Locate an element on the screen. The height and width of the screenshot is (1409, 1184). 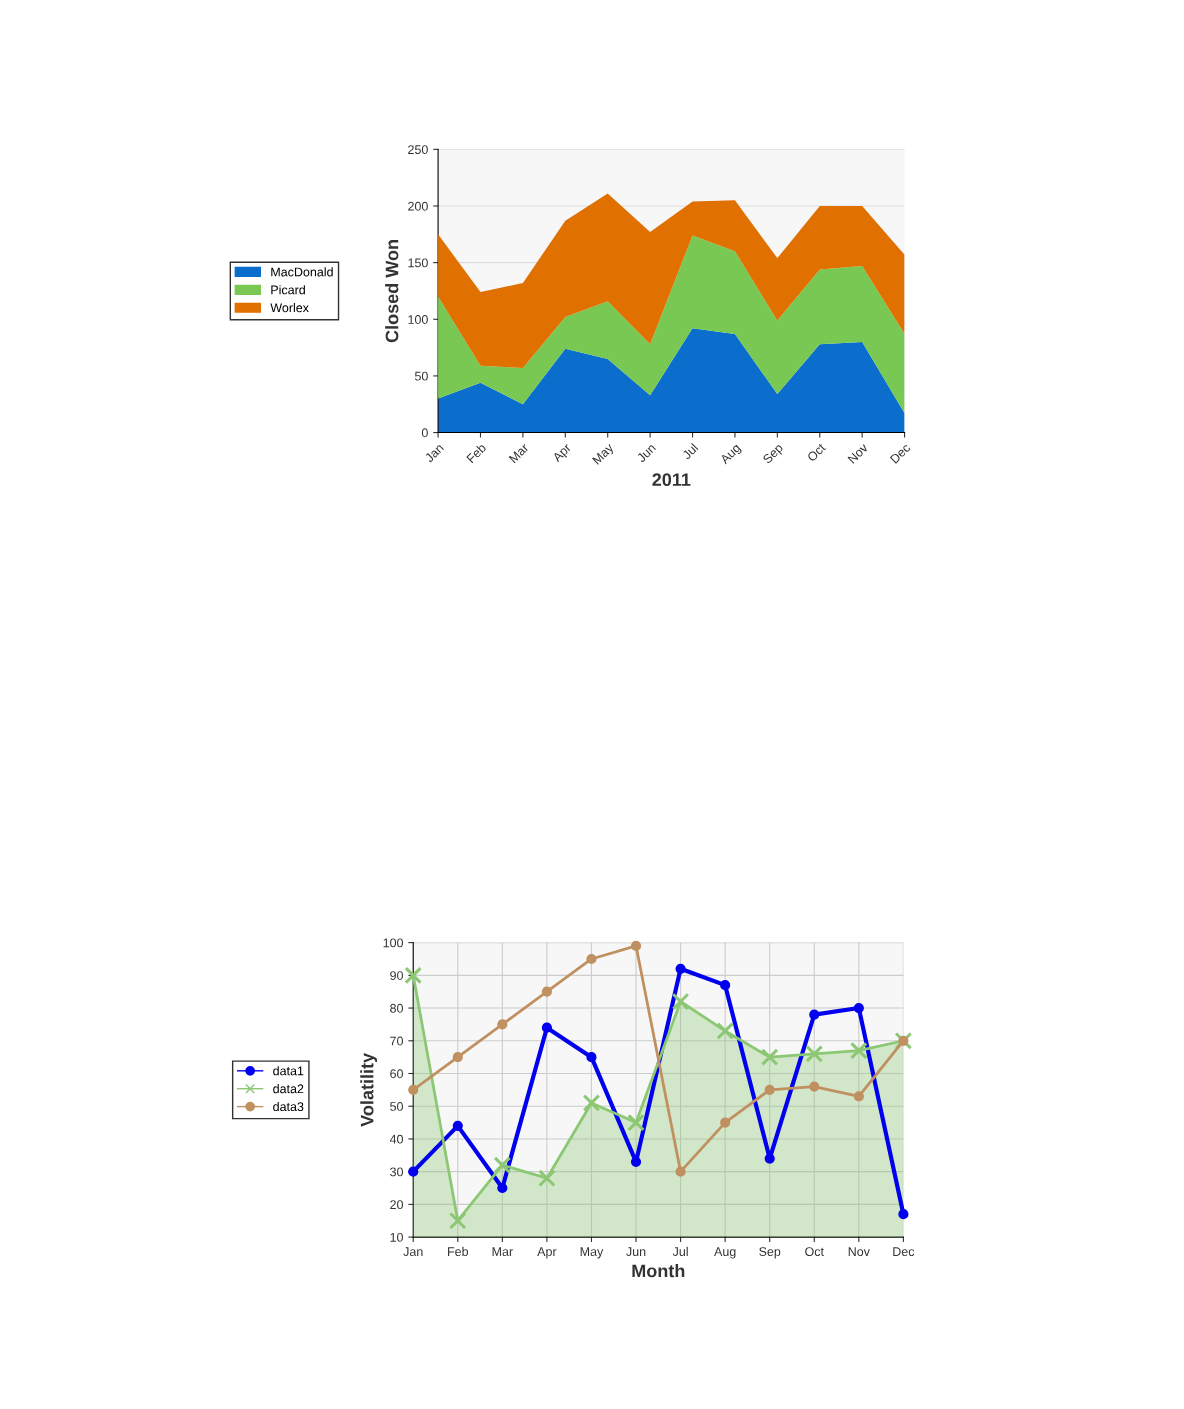
y-axis-title: Closed Won is located at coordinates (392, 291).